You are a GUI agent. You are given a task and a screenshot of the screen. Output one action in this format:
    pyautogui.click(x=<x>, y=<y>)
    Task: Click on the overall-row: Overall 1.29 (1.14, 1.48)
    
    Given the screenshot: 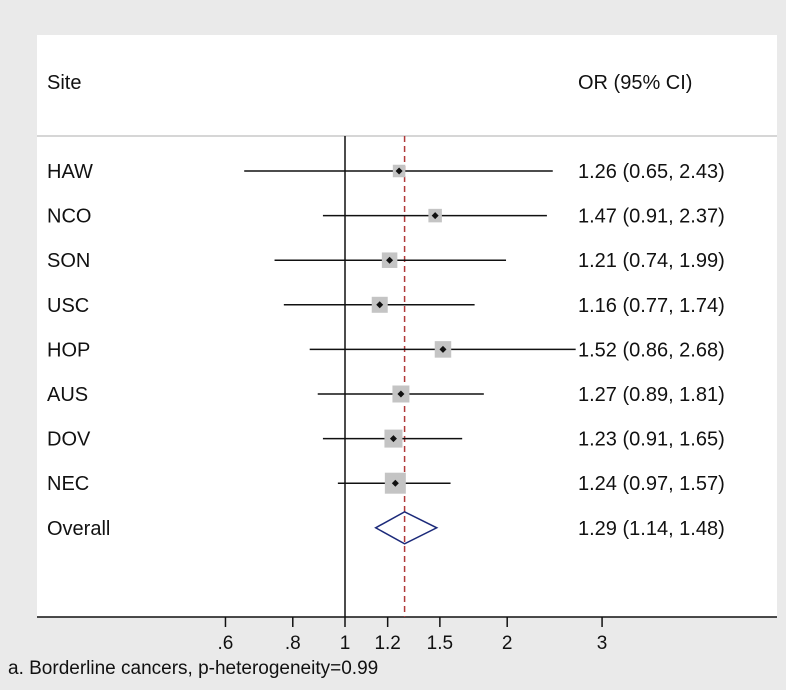 What is the action you would take?
    pyautogui.click(x=386, y=527)
    